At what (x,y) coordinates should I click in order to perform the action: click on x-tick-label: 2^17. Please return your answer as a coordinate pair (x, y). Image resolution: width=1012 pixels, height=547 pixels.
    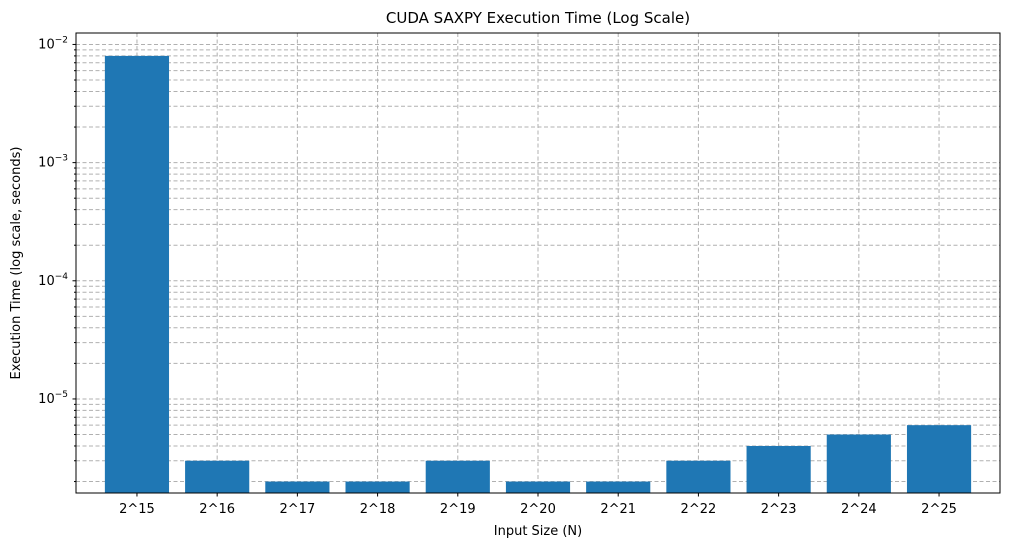
    Looking at the image, I should click on (298, 509).